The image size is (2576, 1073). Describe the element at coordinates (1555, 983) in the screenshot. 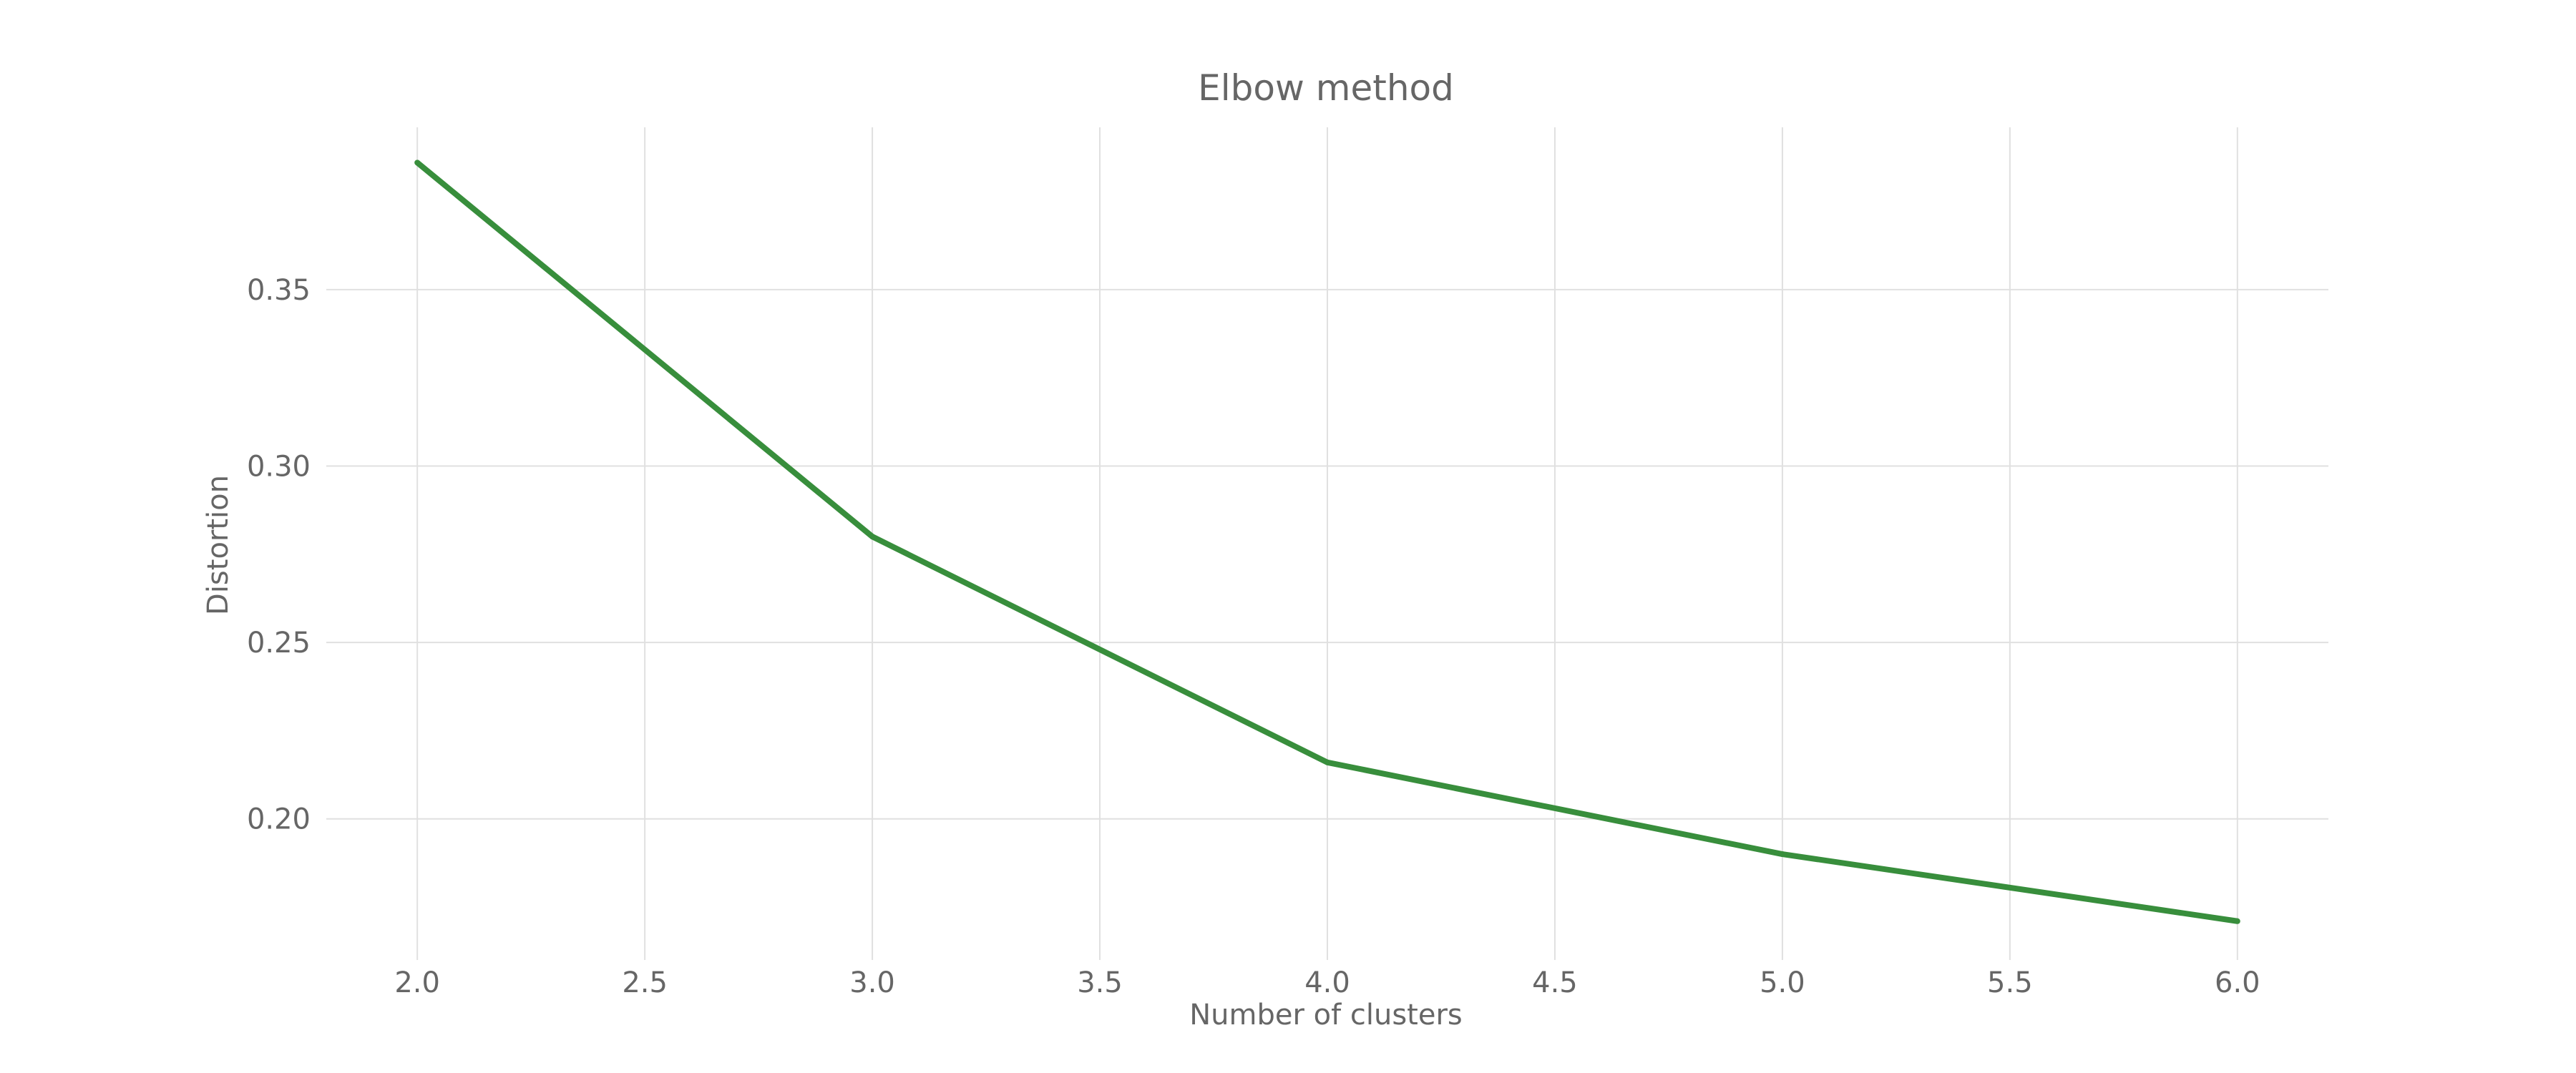

I see `x-tick-label: 4.5` at that location.